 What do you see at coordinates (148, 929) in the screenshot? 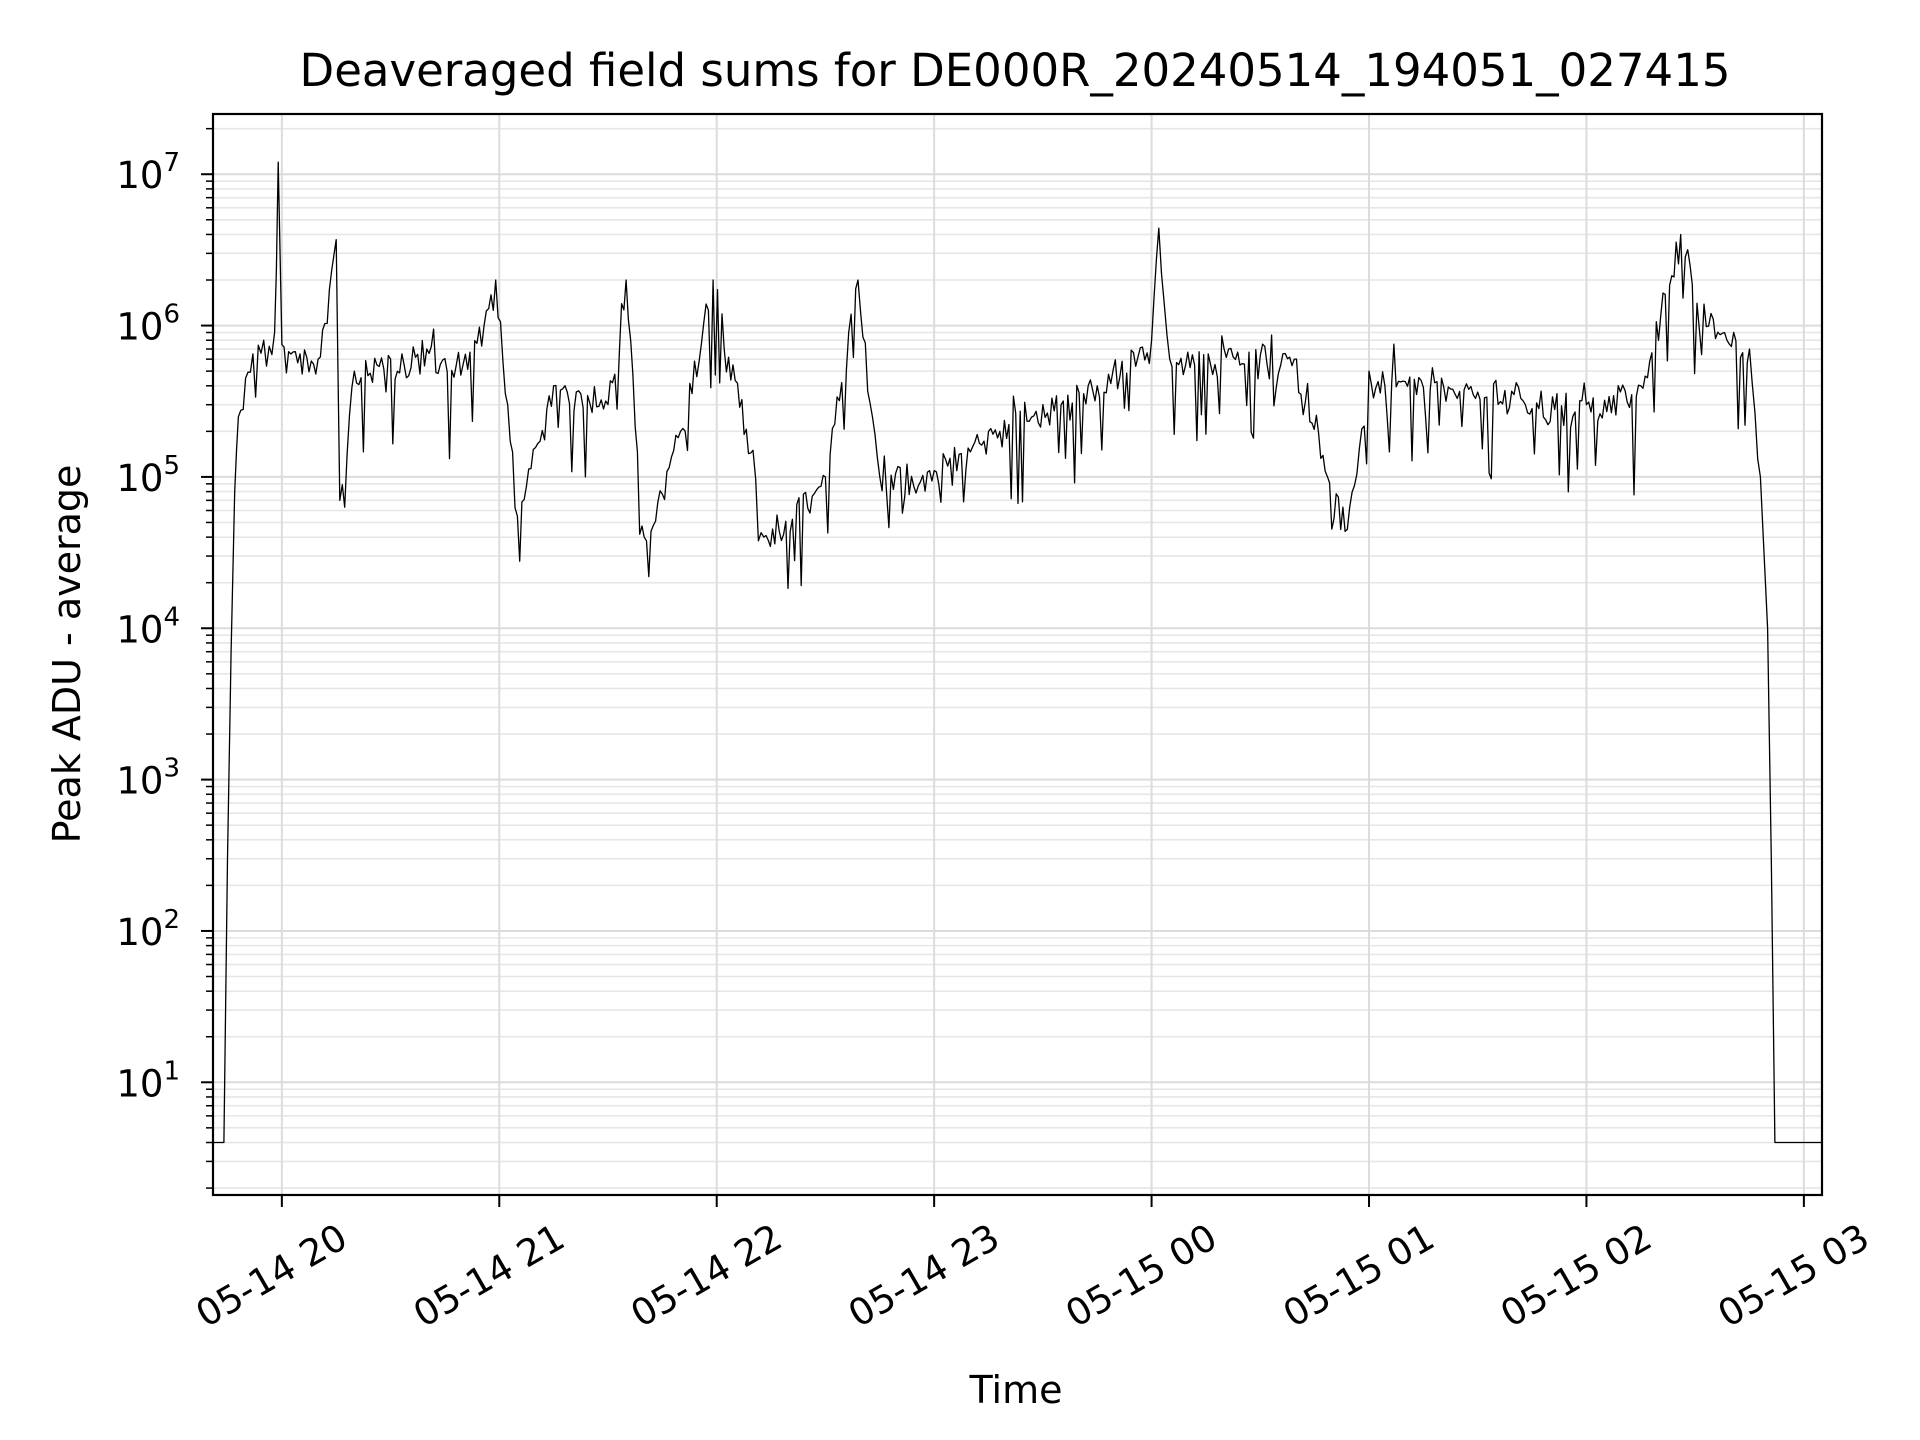
I see `y-tick-label: 10²` at bounding box center [148, 929].